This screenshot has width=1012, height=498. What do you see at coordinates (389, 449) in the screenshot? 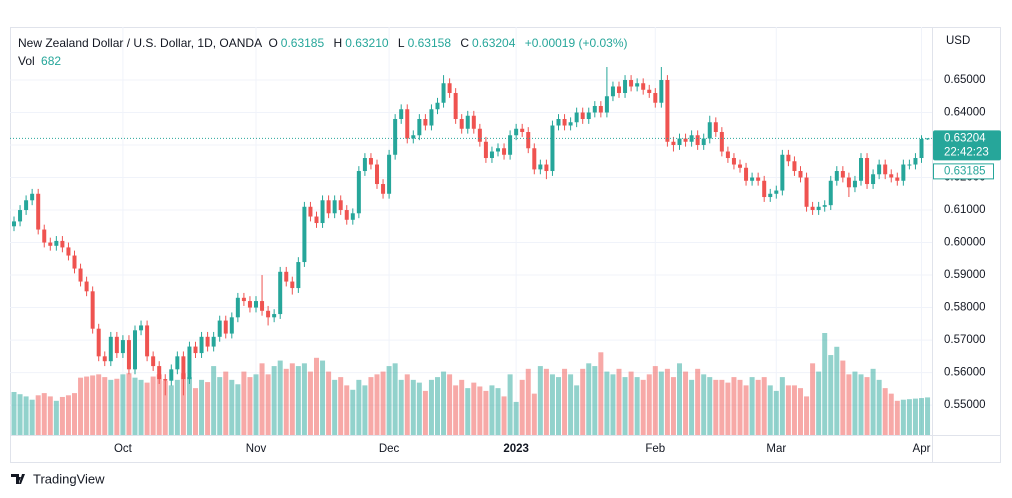
I see `x-tick-label: Dec` at bounding box center [389, 449].